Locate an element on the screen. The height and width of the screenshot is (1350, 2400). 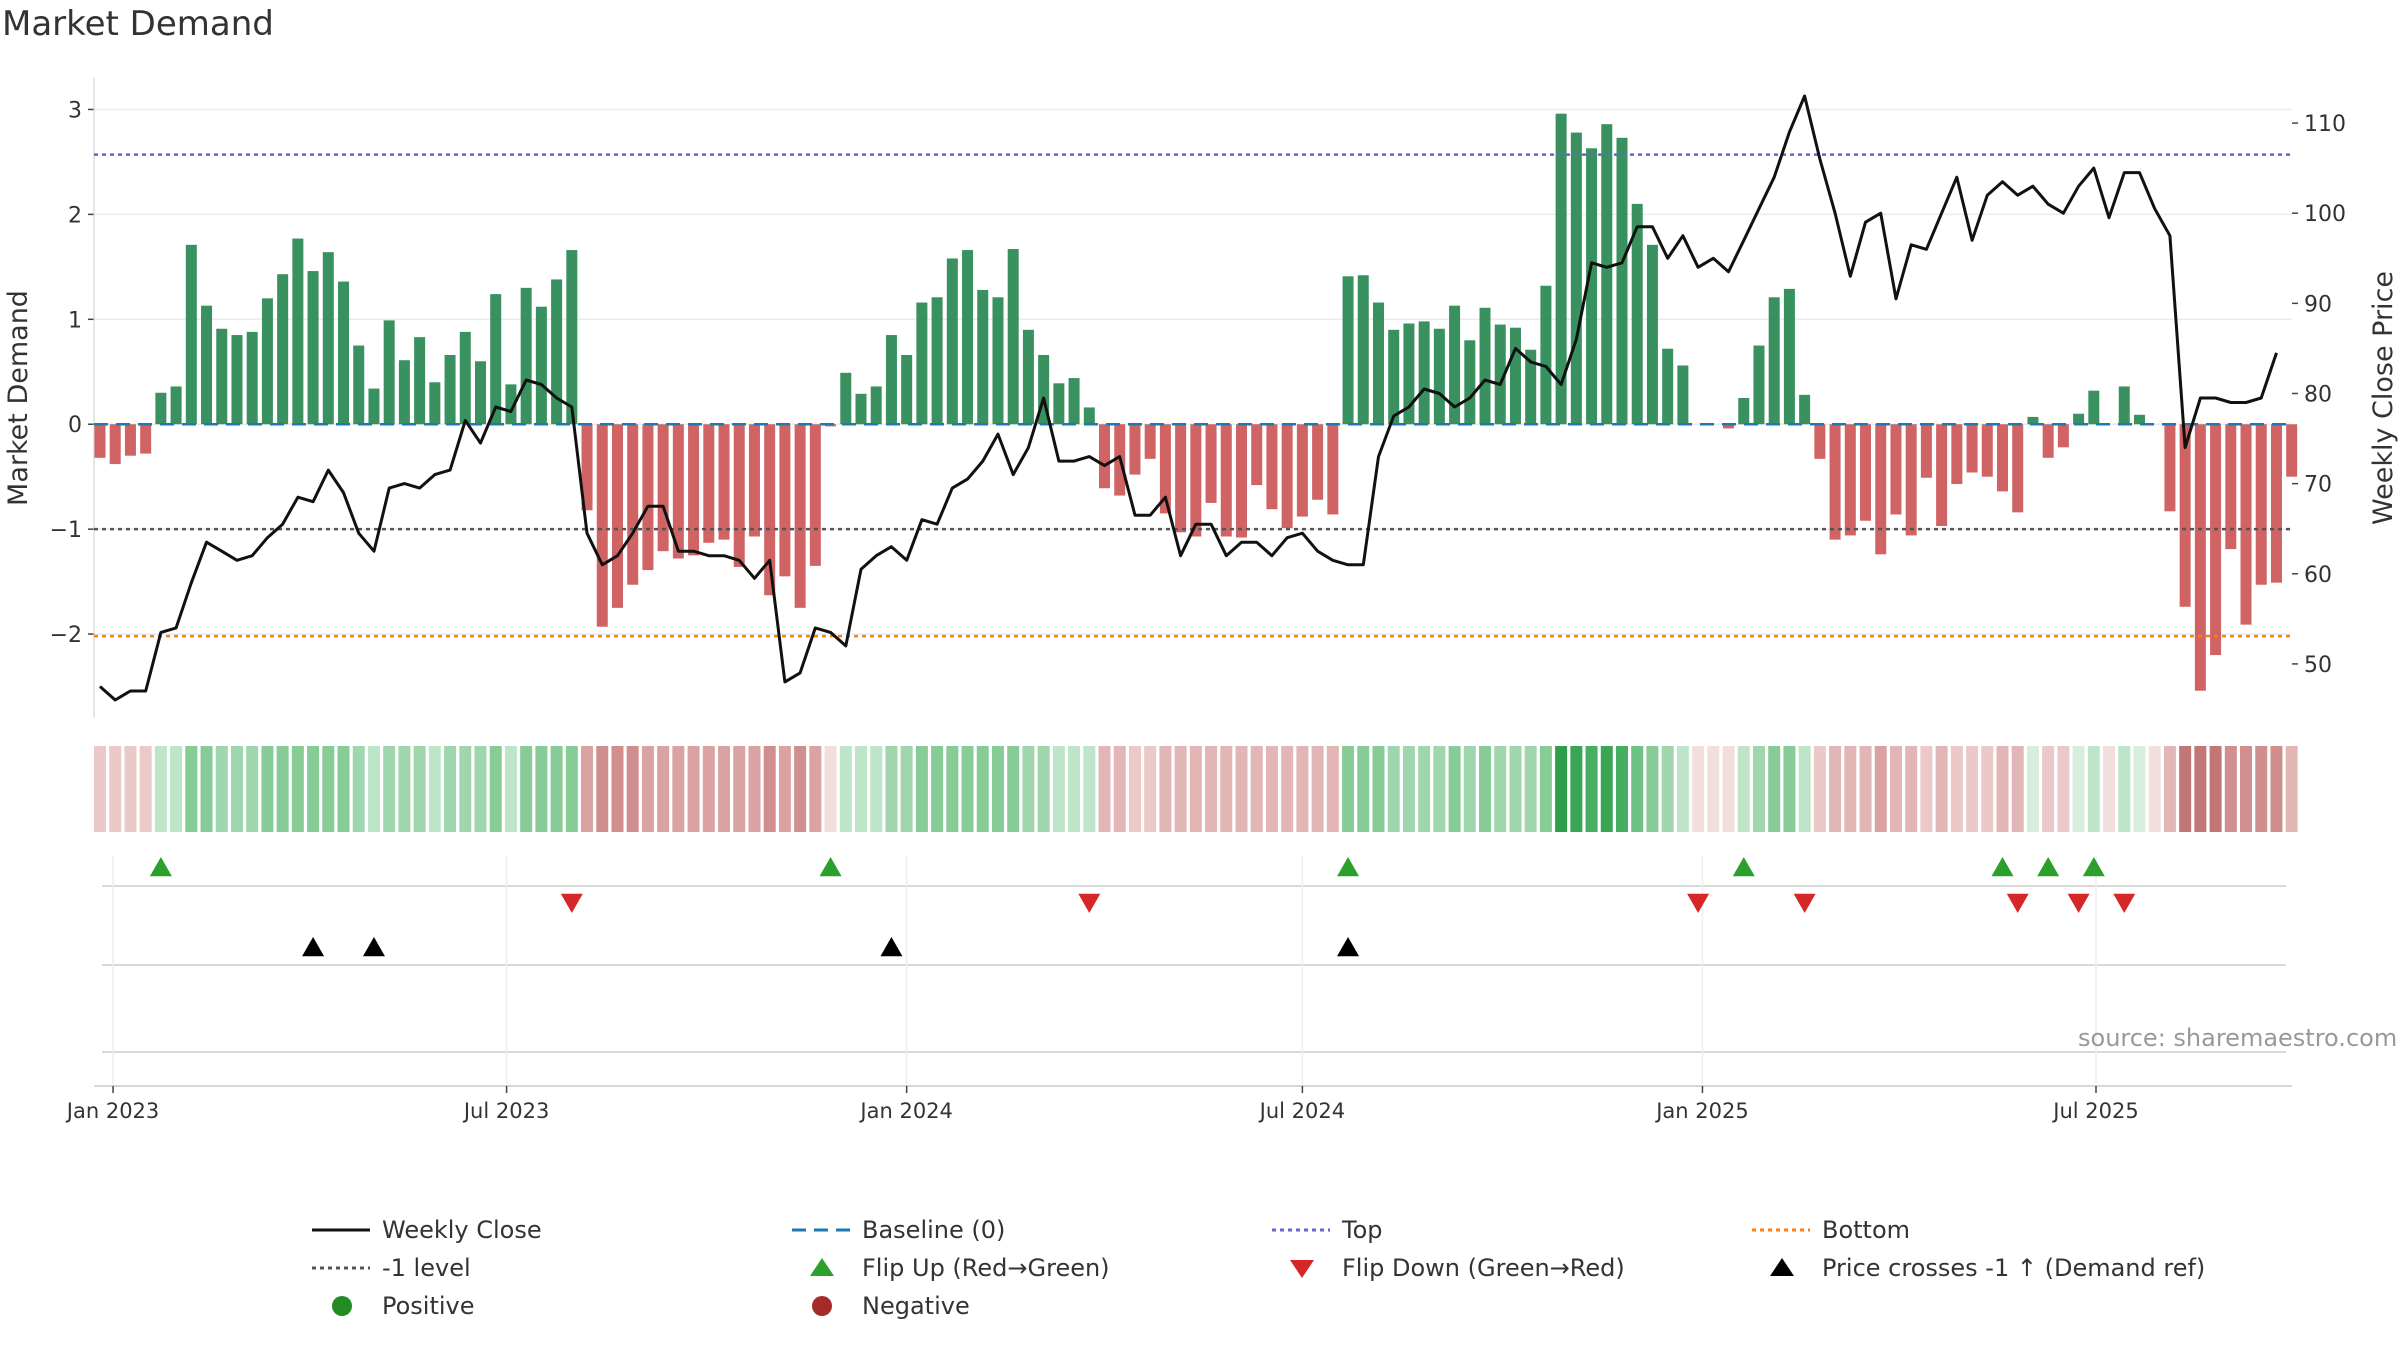
y-tick-label: 2 is located at coordinates (75, 215).